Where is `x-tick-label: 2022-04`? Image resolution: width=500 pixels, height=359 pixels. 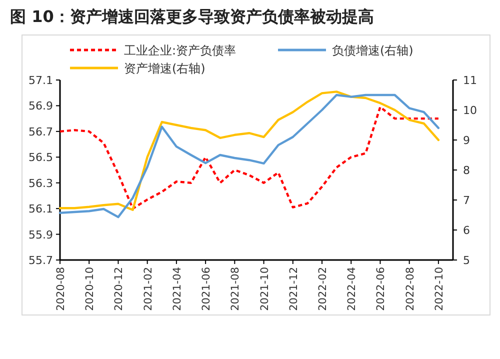
x-tick-label: 2022-04 is located at coordinates (352, 288).